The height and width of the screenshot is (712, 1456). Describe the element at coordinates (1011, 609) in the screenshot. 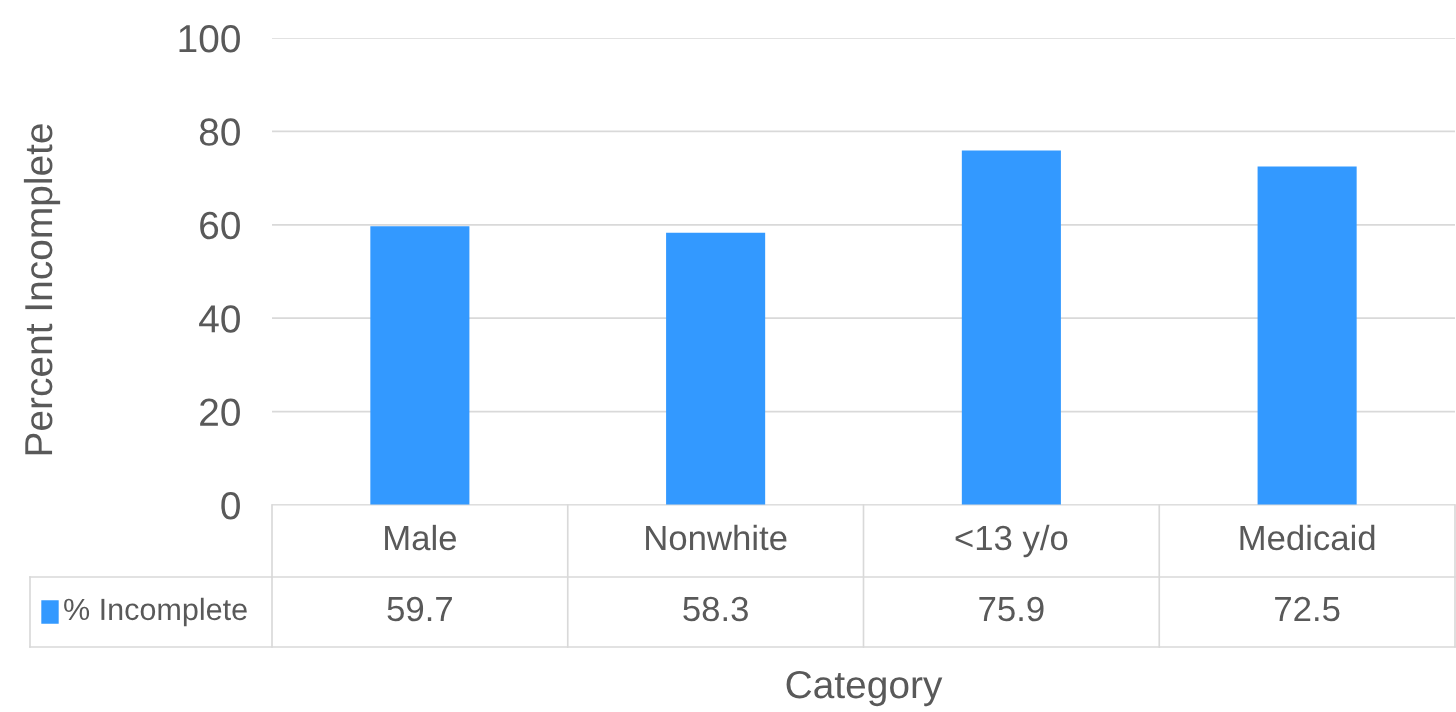

I see `data-label: 75.9` at that location.